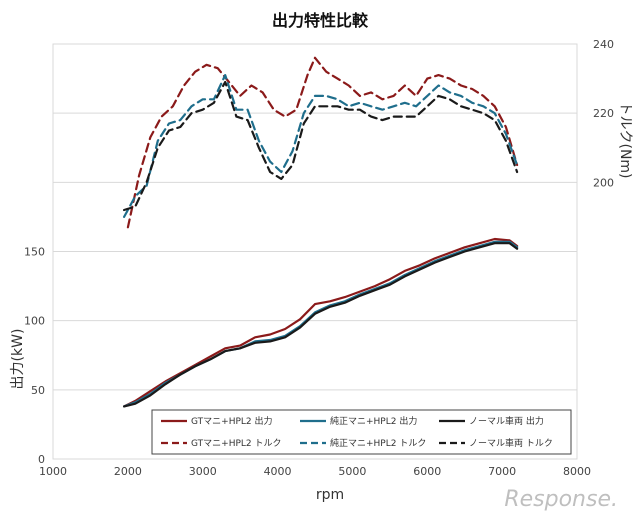  Describe the element at coordinates (38, 390) in the screenshot. I see `y-tick-label: 50` at that location.